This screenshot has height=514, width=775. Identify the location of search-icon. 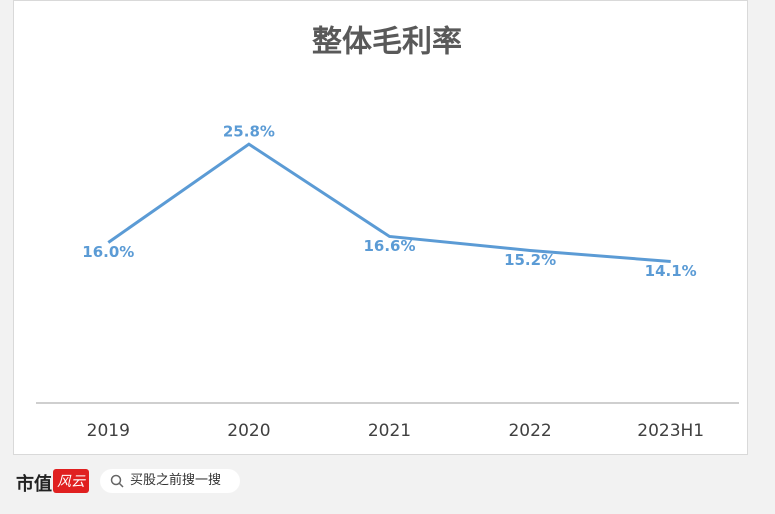
(117, 481).